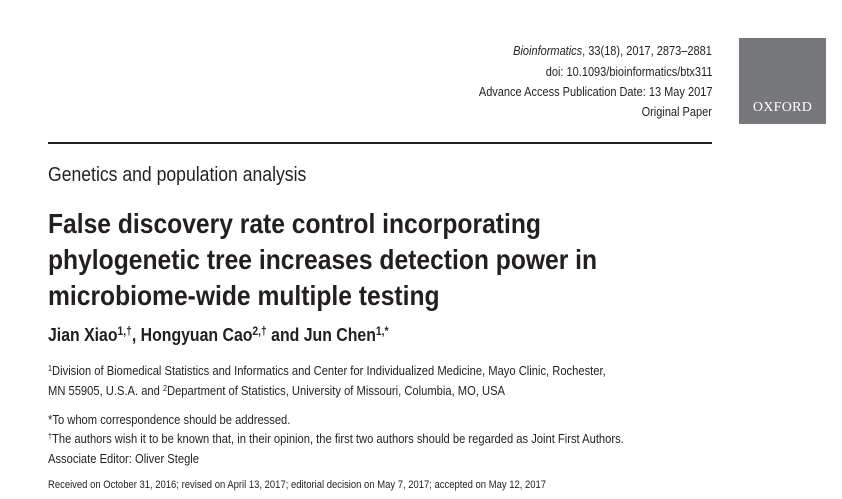  Describe the element at coordinates (339, 335) in the screenshot. I see `author-name: Jun Chen` at that location.